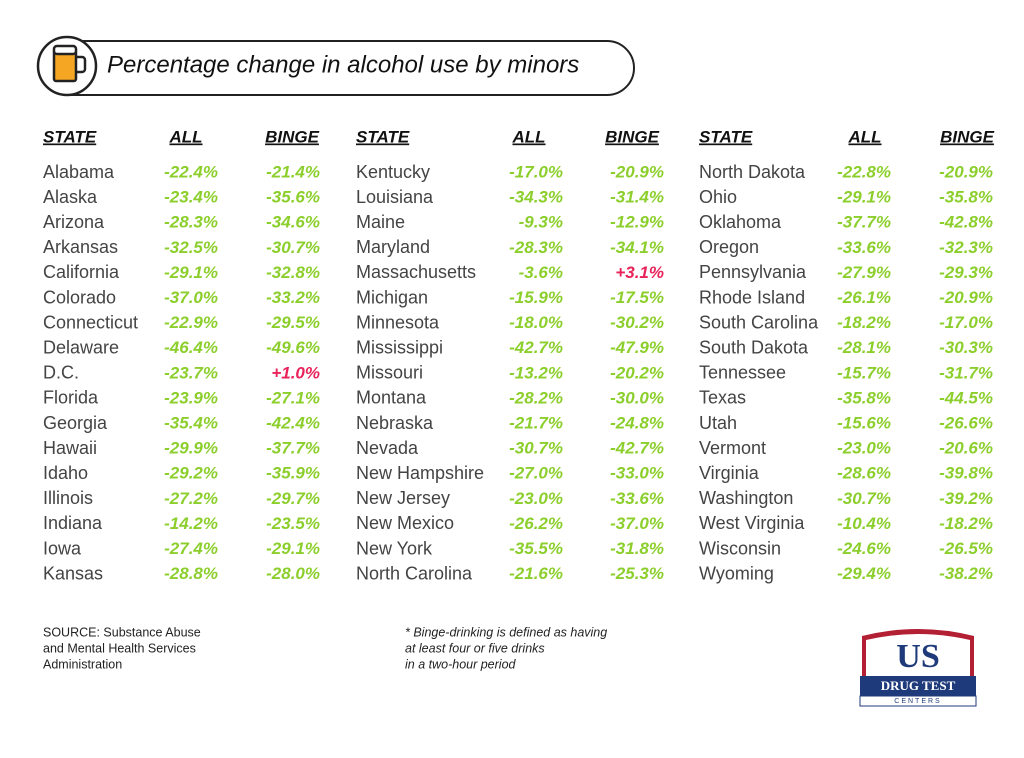  What do you see at coordinates (394, 548) in the screenshot?
I see `state-name: New York` at bounding box center [394, 548].